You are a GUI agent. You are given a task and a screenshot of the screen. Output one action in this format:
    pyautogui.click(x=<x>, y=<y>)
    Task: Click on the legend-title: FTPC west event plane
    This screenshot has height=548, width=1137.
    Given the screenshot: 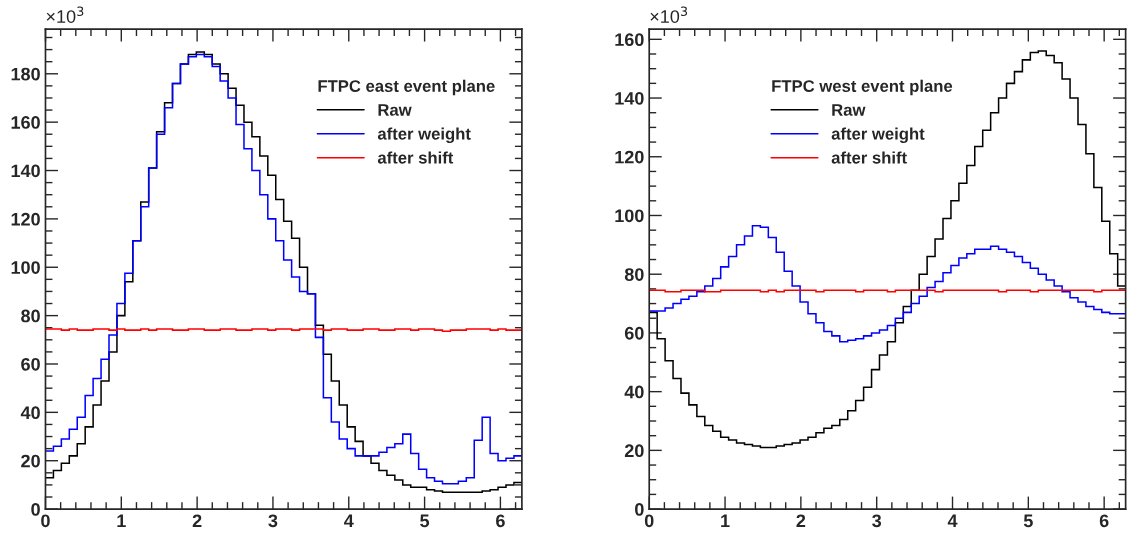 What is the action you would take?
    pyautogui.click(x=862, y=87)
    